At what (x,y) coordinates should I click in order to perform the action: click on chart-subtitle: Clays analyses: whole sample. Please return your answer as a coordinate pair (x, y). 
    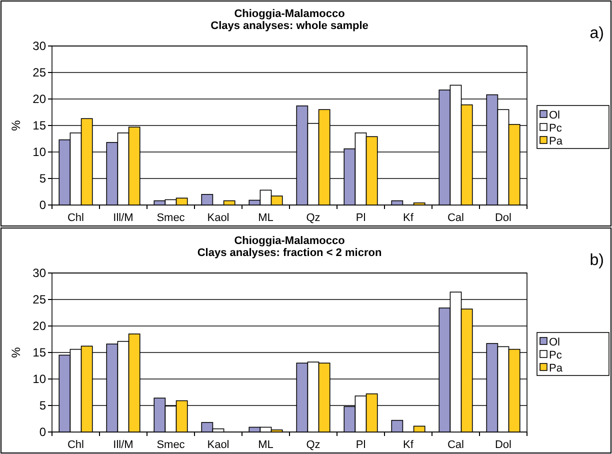
    Looking at the image, I should click on (289, 26).